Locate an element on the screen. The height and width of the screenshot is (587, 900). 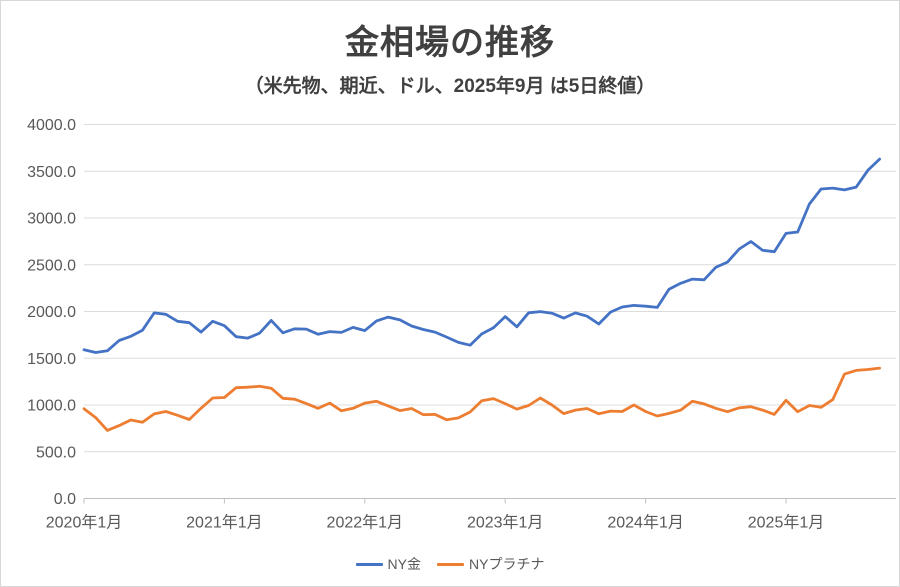
y-axis-tick-label: 2500.0 is located at coordinates (51, 265).